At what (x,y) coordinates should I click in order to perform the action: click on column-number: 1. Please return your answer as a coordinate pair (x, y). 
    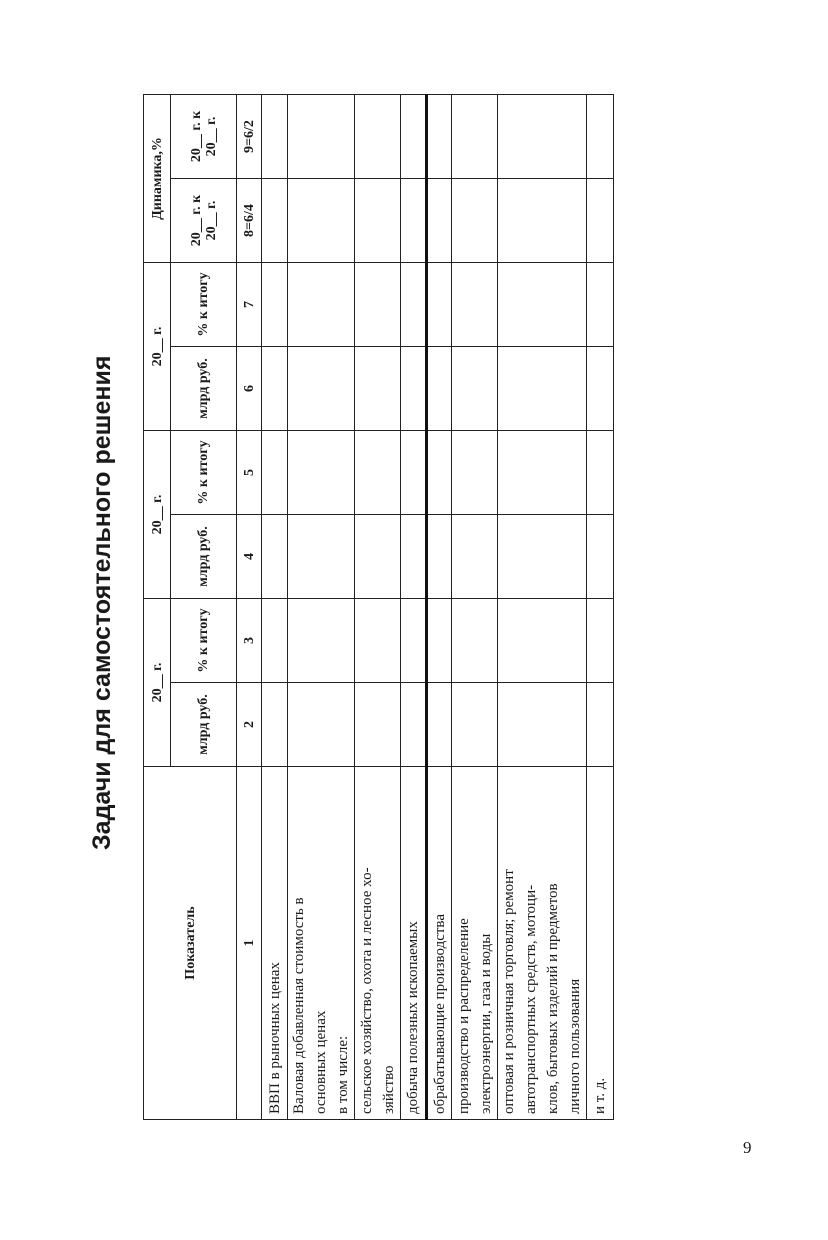
    Looking at the image, I should click on (249, 943).